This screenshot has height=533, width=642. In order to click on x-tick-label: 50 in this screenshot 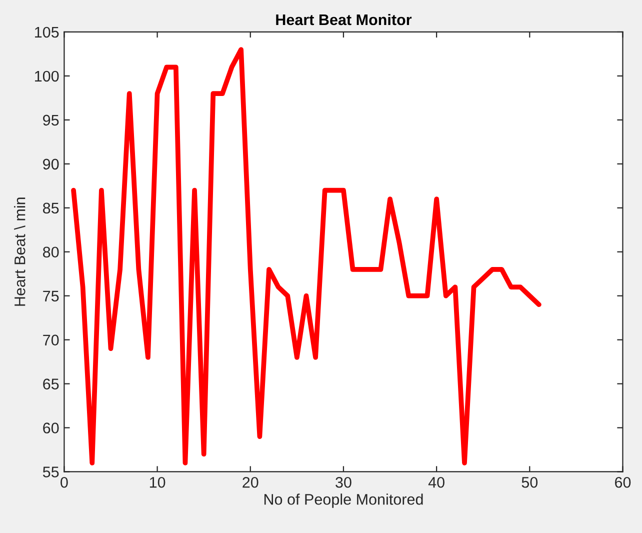, I will do `click(530, 482)`.